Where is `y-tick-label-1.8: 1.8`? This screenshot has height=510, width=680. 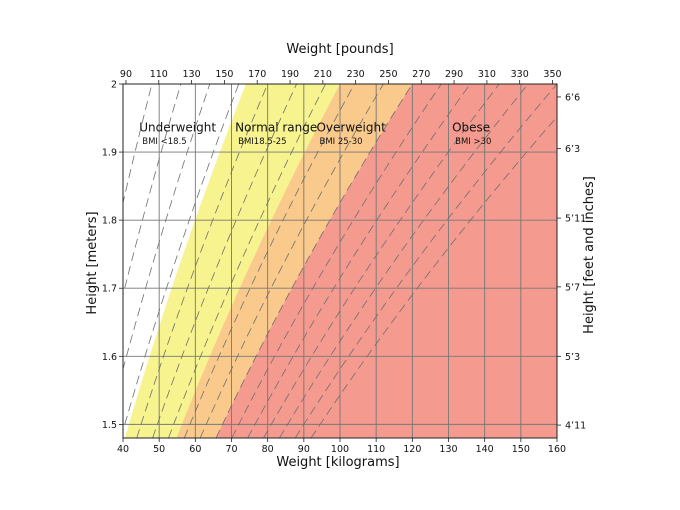 y-tick-label-1.8: 1.8 is located at coordinates (109, 221).